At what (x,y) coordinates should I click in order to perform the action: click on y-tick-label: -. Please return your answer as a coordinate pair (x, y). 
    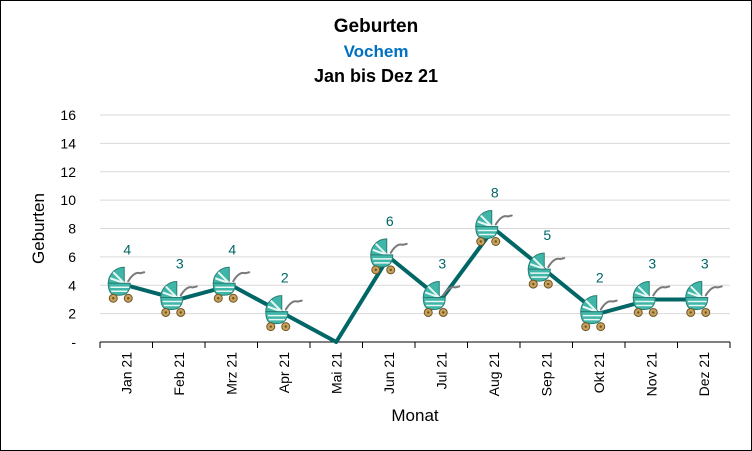
    Looking at the image, I should click on (73, 342).